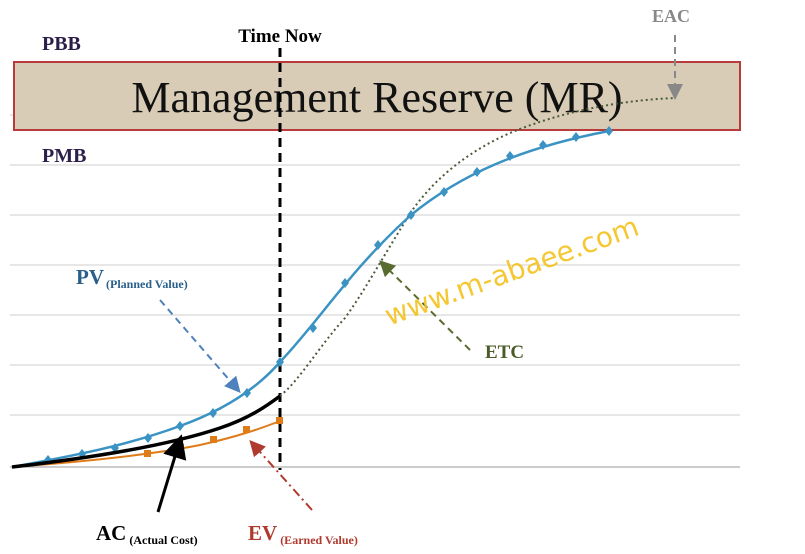 The image size is (805, 554). Describe the element at coordinates (171, 473) in the screenshot. I see `ac-arrow` at that location.